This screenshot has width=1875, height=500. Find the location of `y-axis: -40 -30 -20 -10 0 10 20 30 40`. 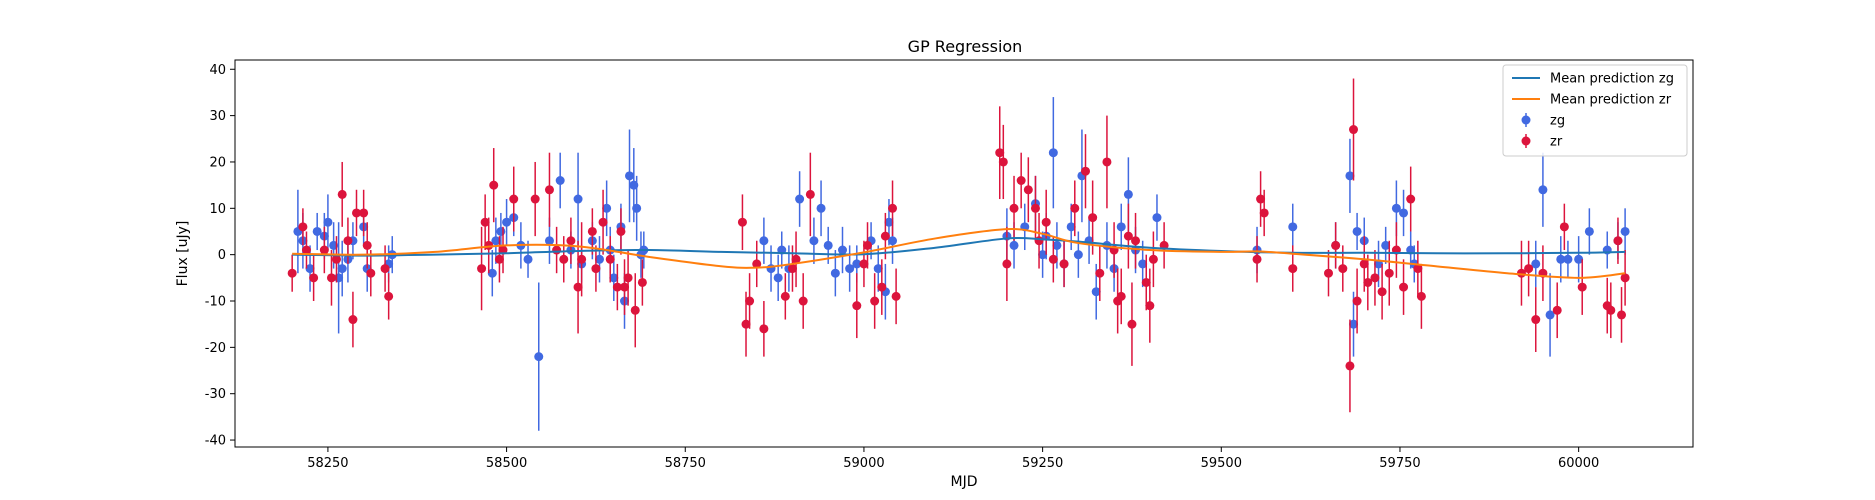

y-axis: -40 -30 -20 -10 0 10 20 30 40 is located at coordinates (220, 256).